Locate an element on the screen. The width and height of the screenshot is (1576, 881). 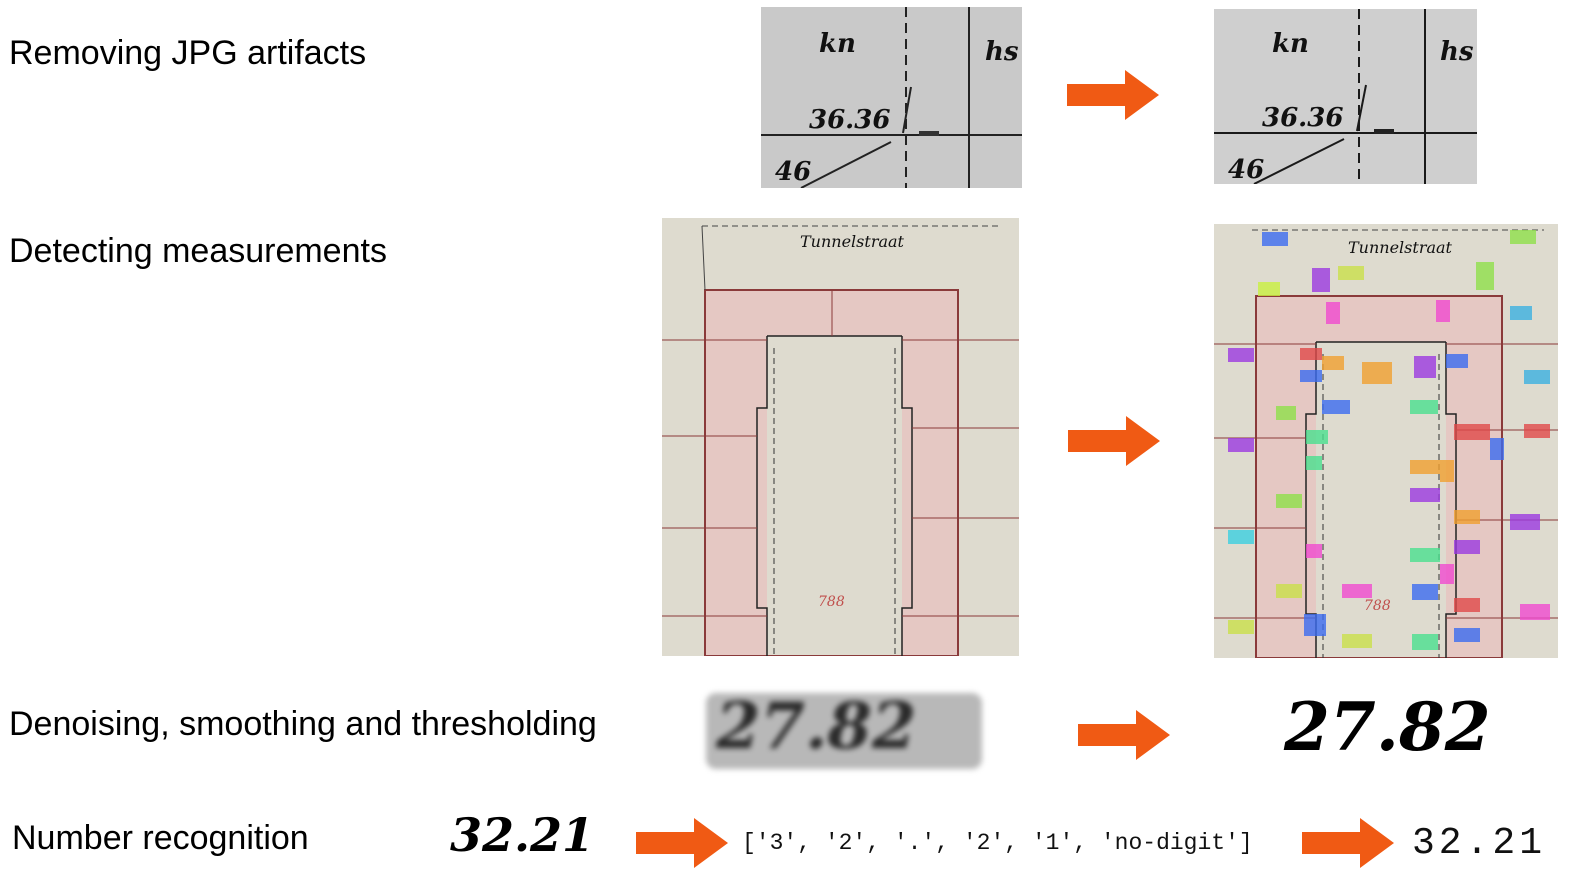
jpg-input-lines is located at coordinates (891, 97).